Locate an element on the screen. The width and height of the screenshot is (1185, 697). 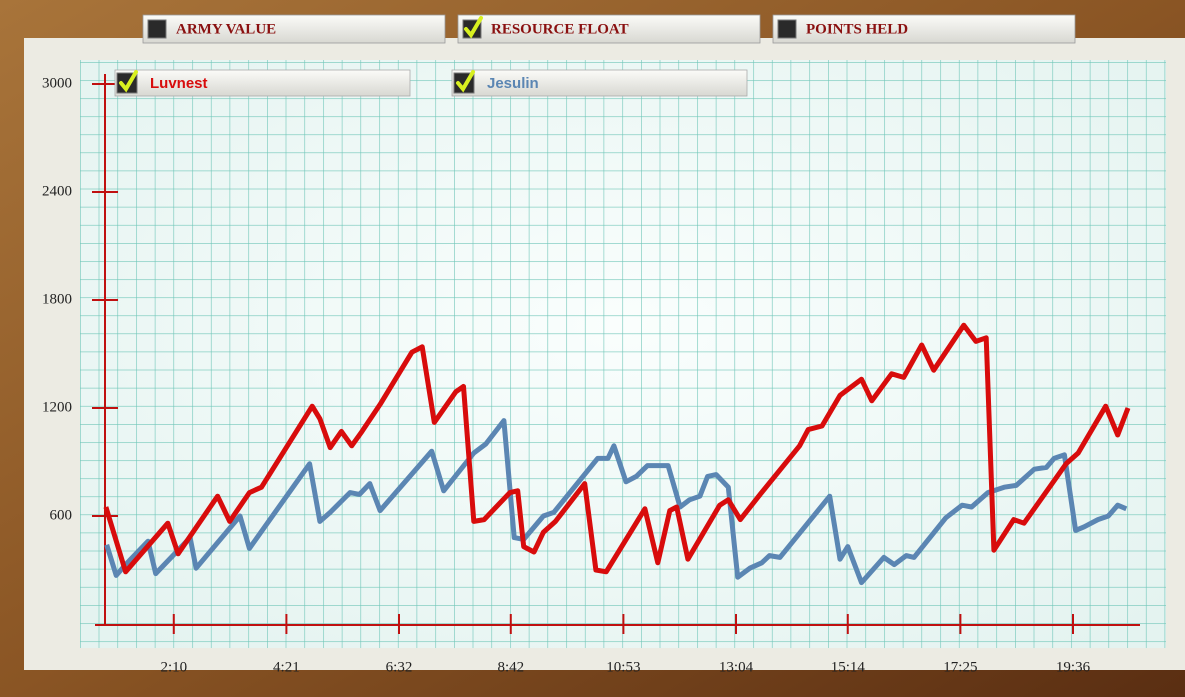
y-tick-label: 2400 is located at coordinates (57, 191).